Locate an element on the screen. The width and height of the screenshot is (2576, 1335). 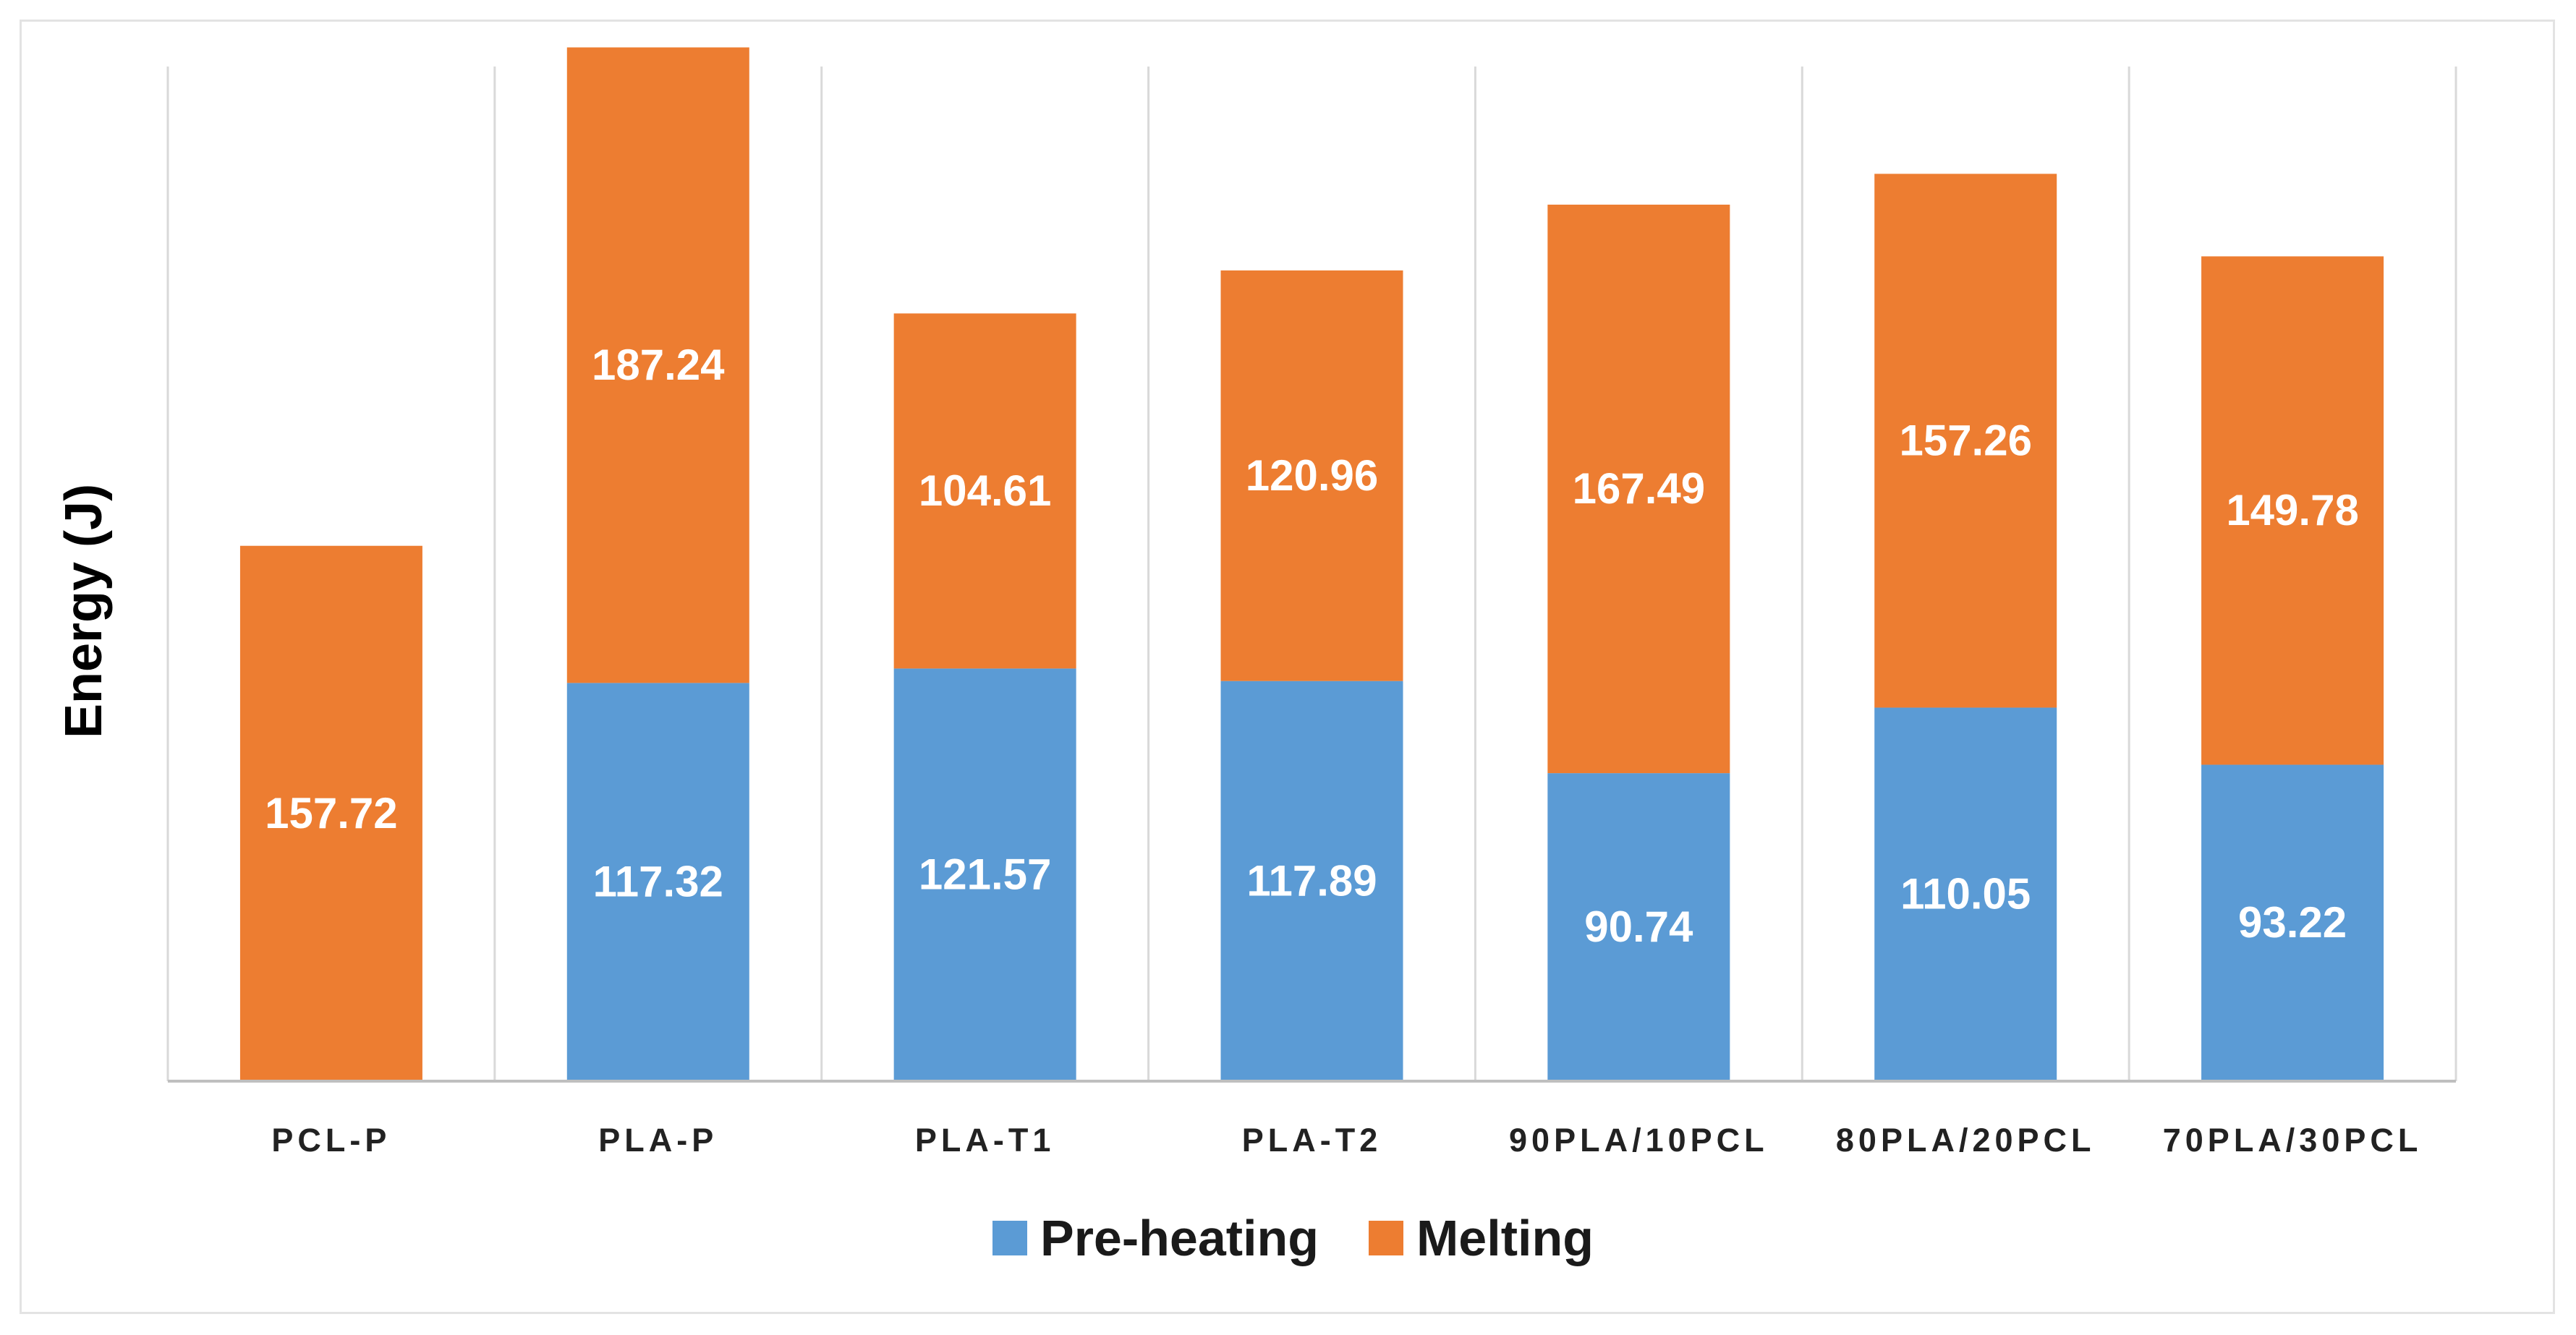
bar-pre-heating-70pla-30pcl is located at coordinates (2292, 923).